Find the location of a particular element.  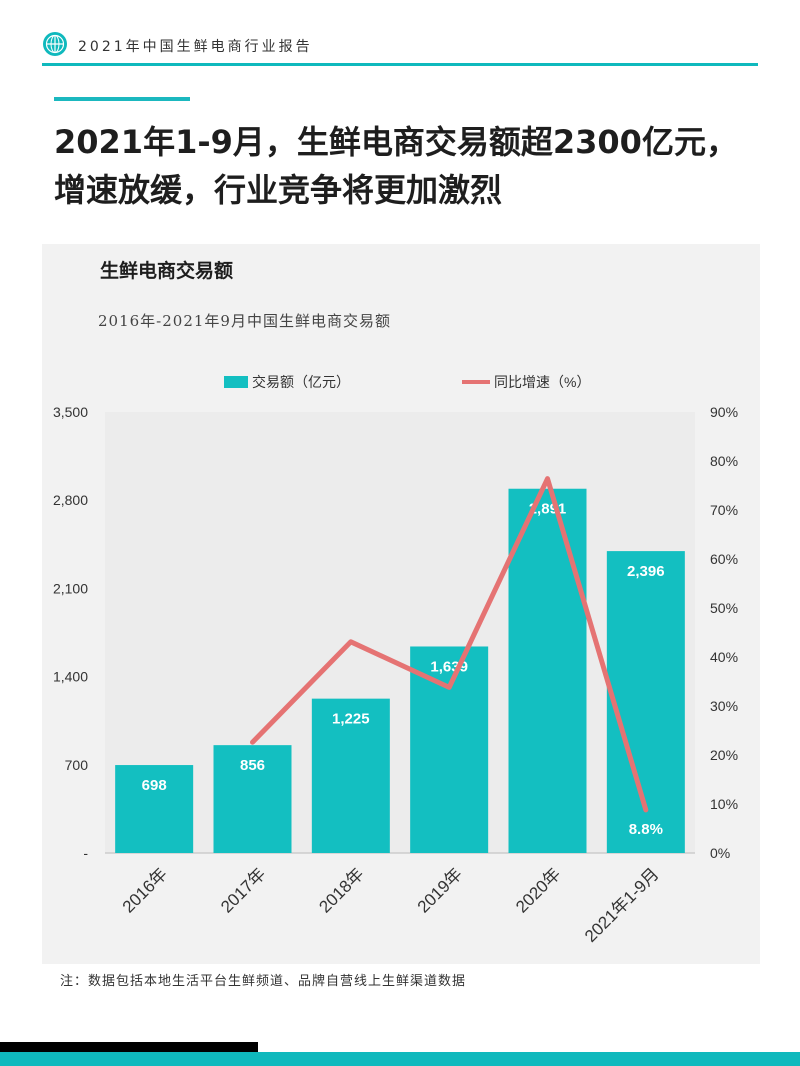

x-tick-label: 2021年1-9月 is located at coordinates (622, 905).